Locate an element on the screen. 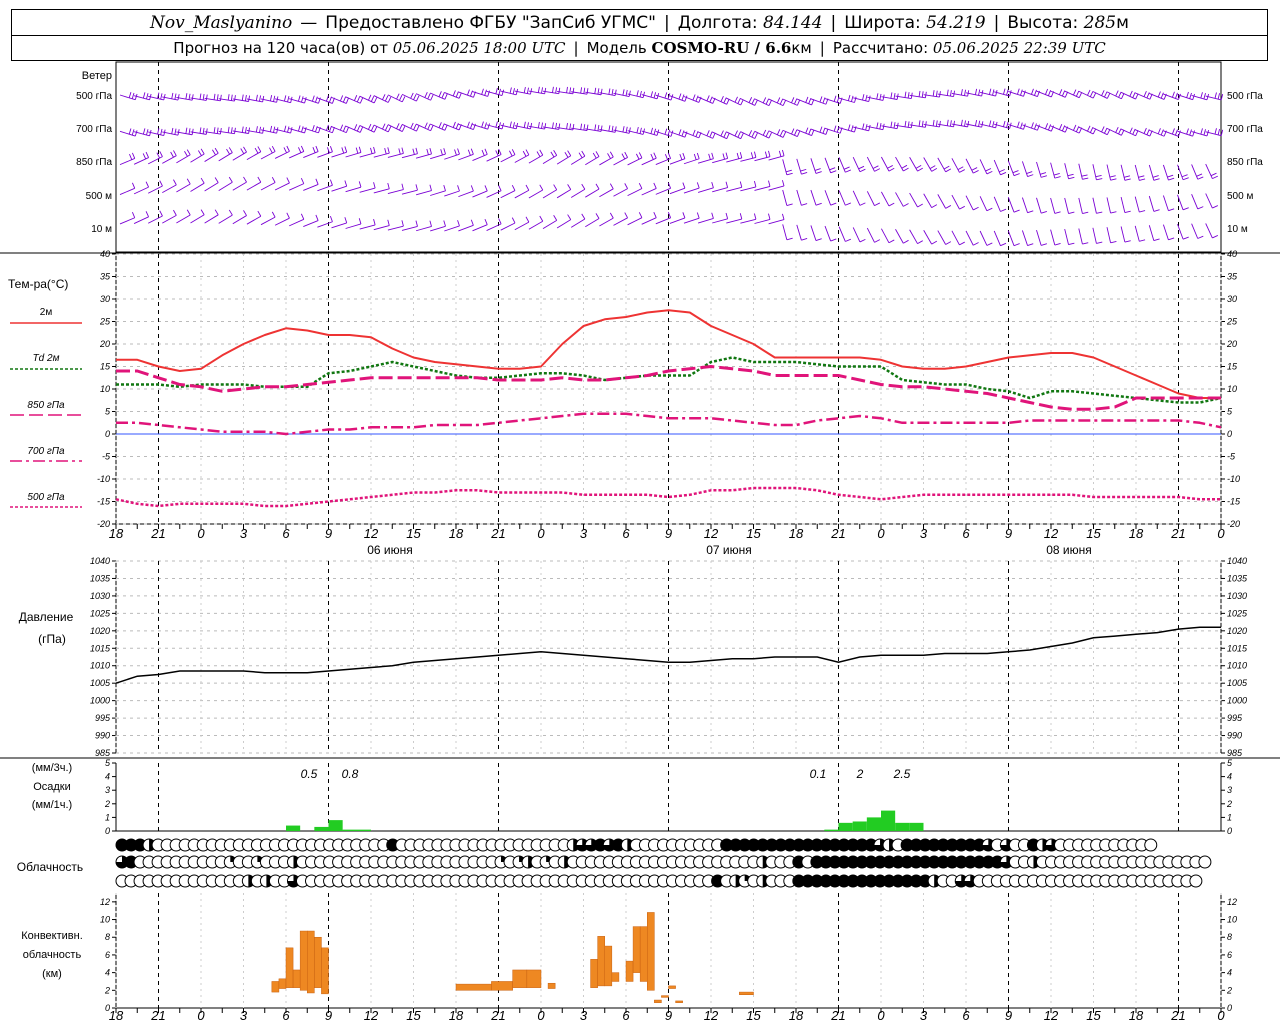 The width and height of the screenshot is (1280, 1024). temp-tick-label: -20 is located at coordinates (103, 524).